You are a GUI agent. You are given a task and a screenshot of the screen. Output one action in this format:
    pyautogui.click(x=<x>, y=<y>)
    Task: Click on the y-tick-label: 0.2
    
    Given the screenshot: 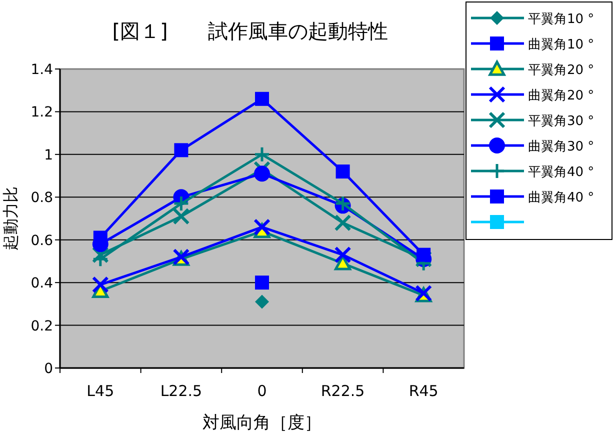 What is the action you would take?
    pyautogui.click(x=41, y=326)
    